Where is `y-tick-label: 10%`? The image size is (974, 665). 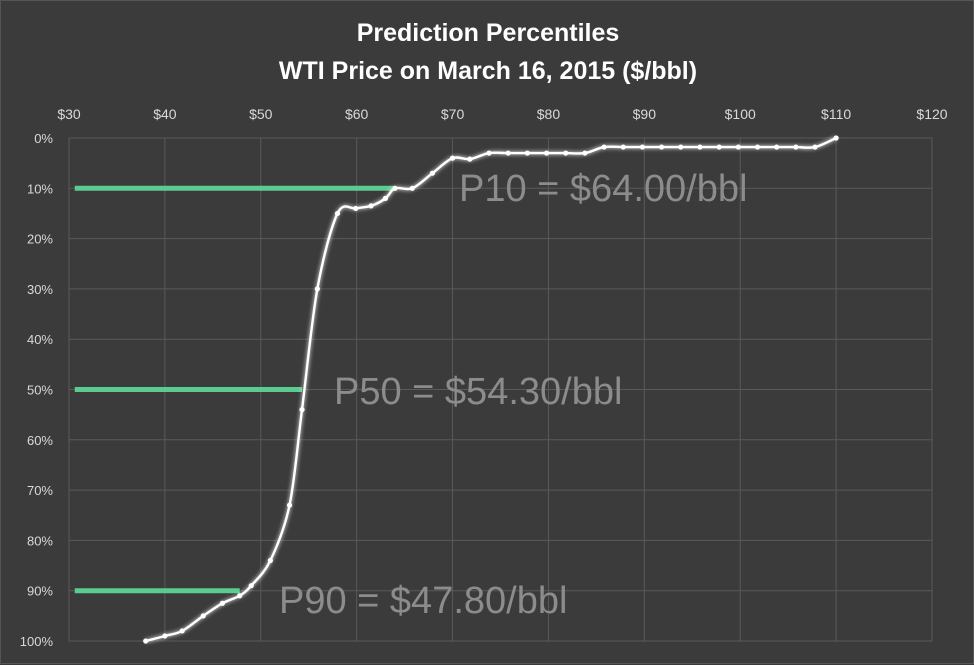
y-tick-label: 10% is located at coordinates (40, 188).